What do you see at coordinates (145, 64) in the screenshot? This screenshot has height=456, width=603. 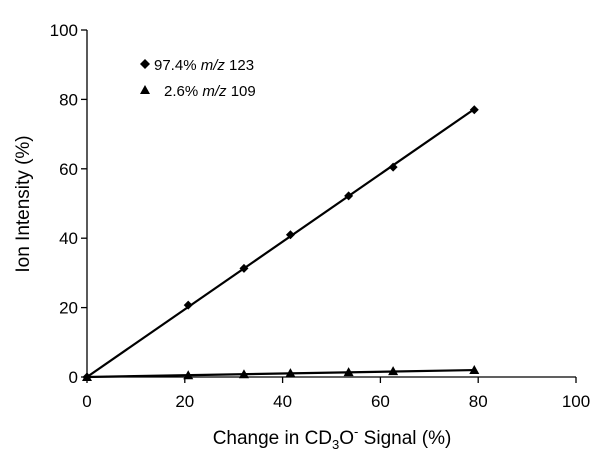 I see `legend-diamond-marker` at bounding box center [145, 64].